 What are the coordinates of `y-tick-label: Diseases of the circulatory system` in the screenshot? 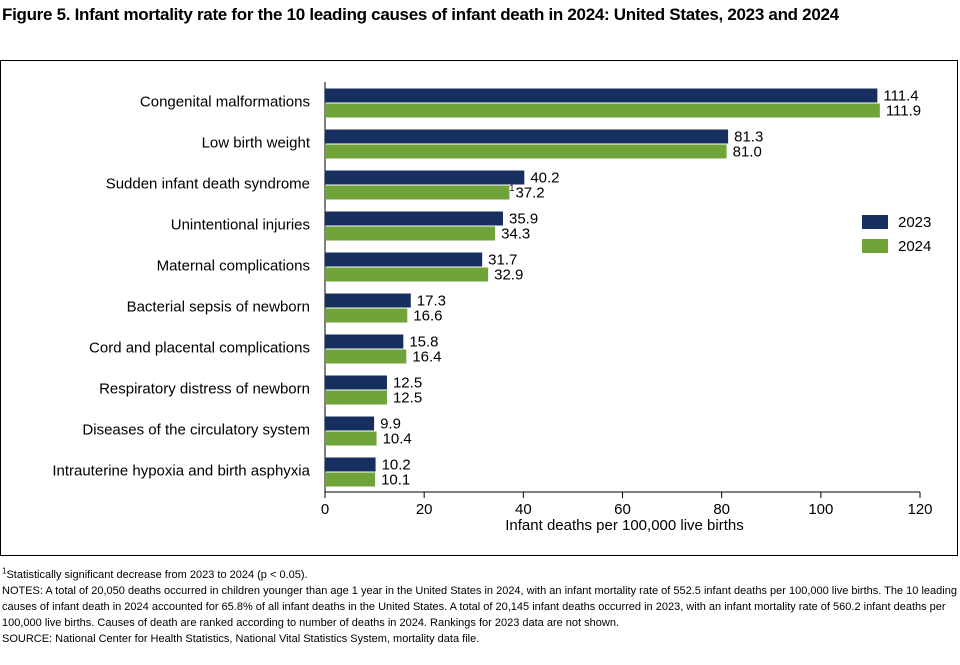 It's located at (196, 429).